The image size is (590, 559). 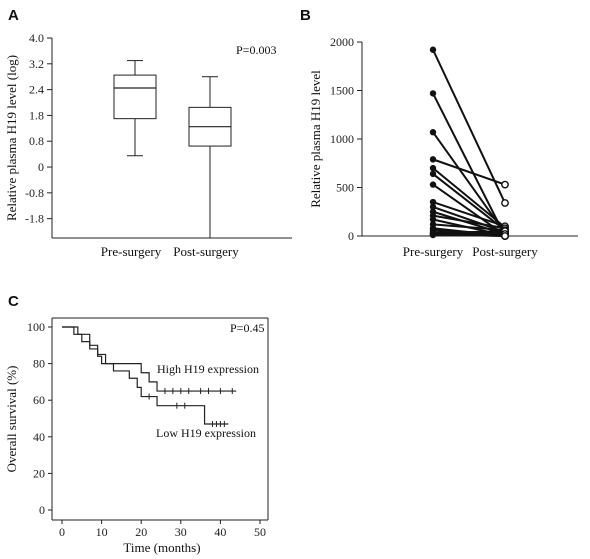 I want to click on panel-a-axes, so click(x=171, y=138).